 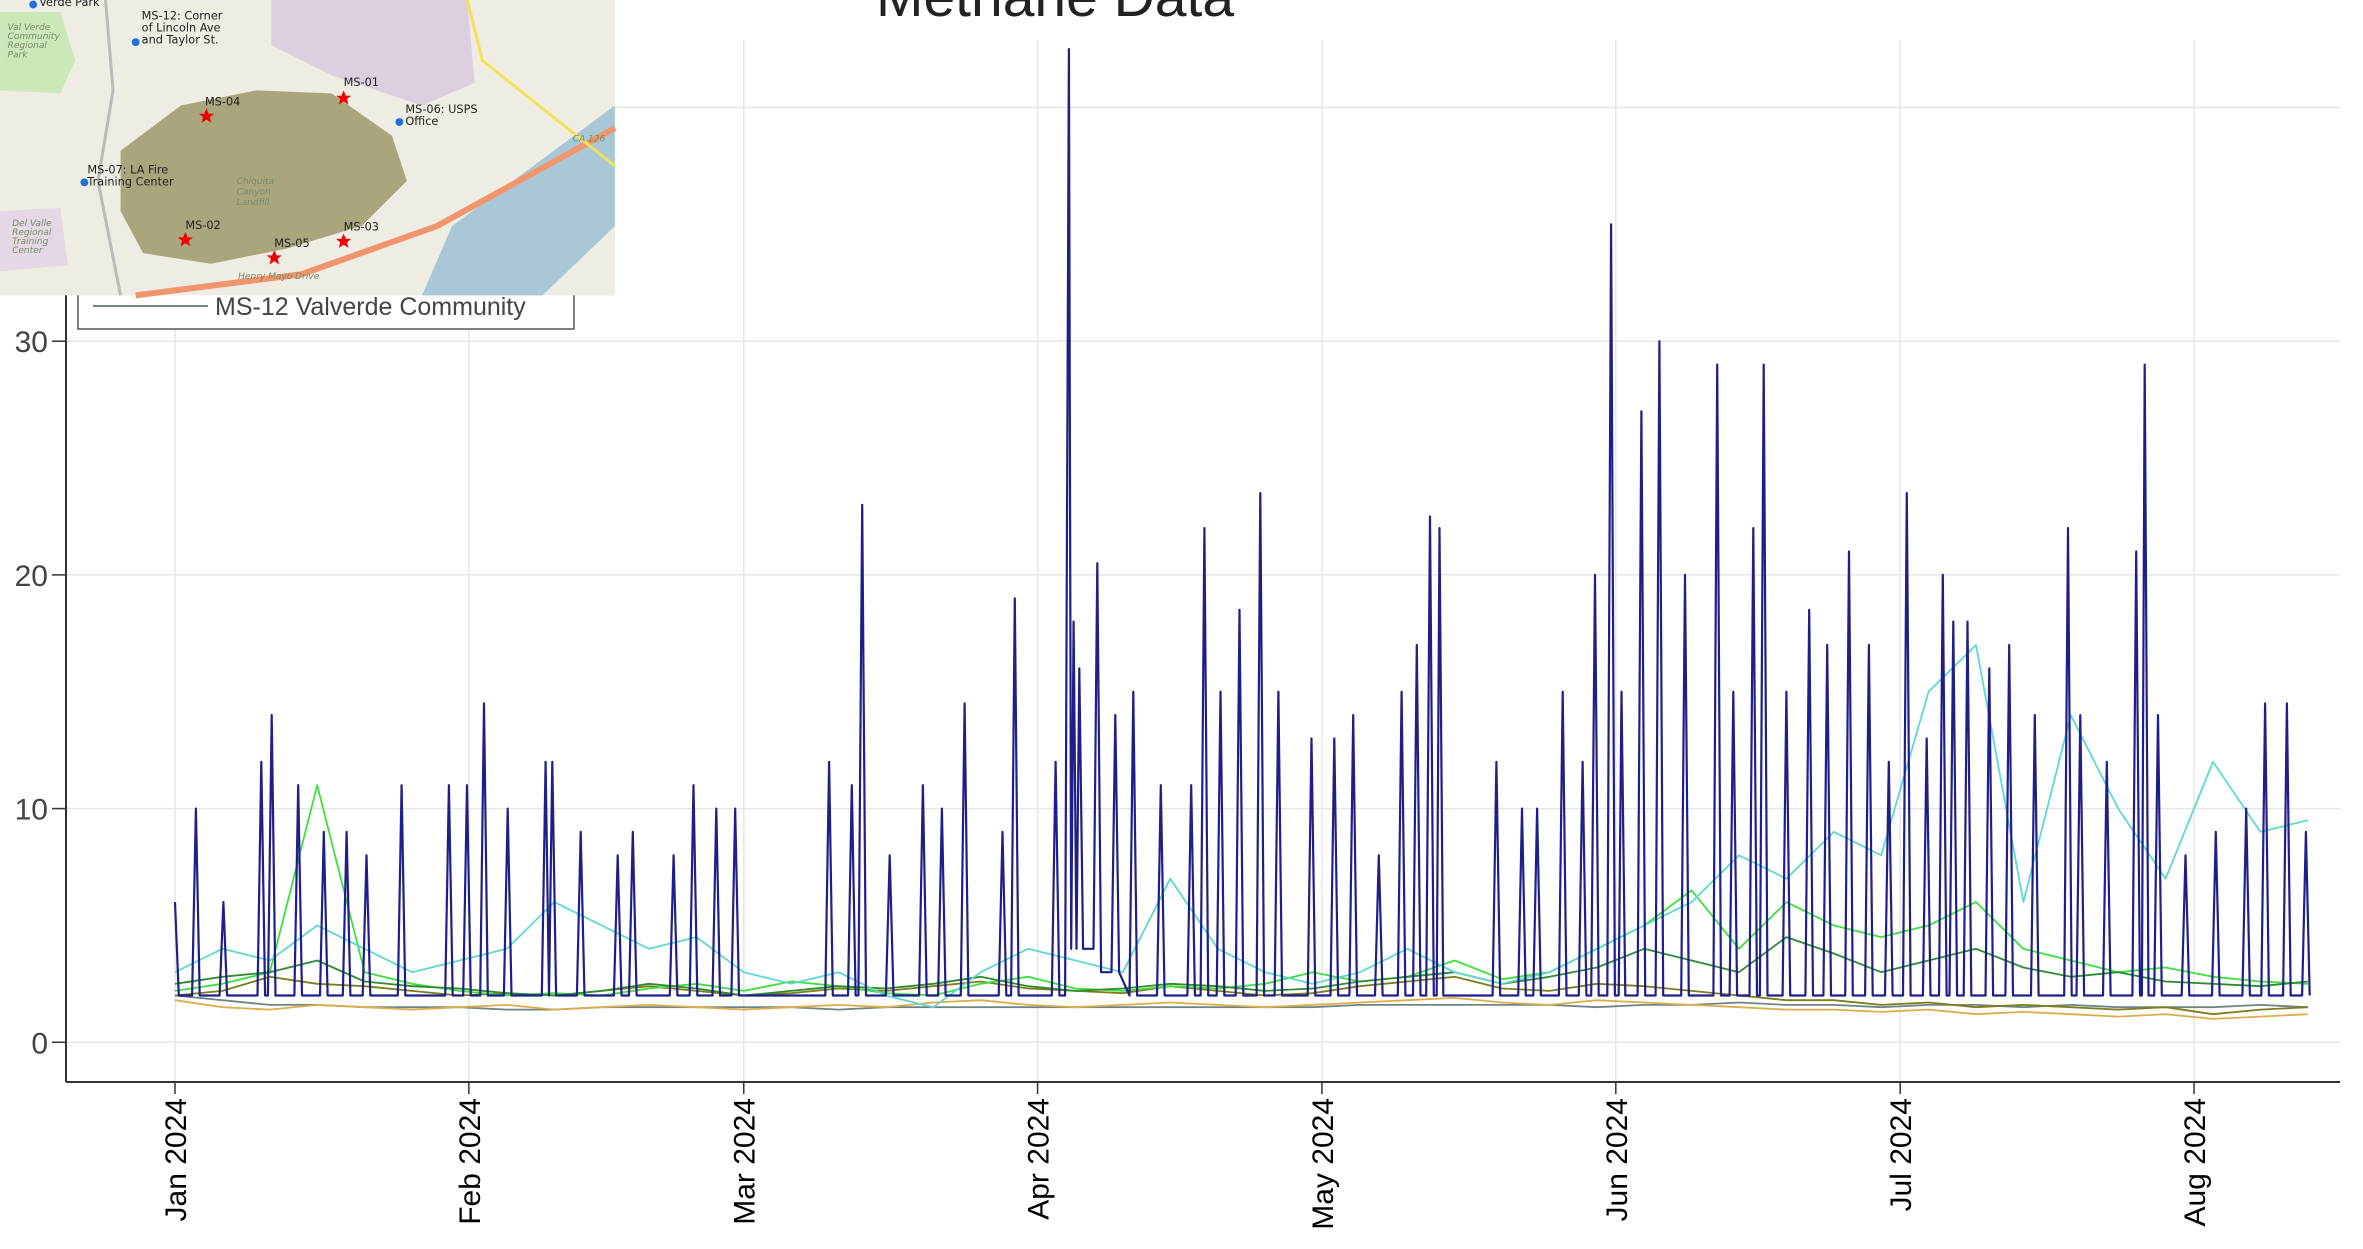 What do you see at coordinates (39, 1043) in the screenshot?
I see `y-tick-label: 0` at bounding box center [39, 1043].